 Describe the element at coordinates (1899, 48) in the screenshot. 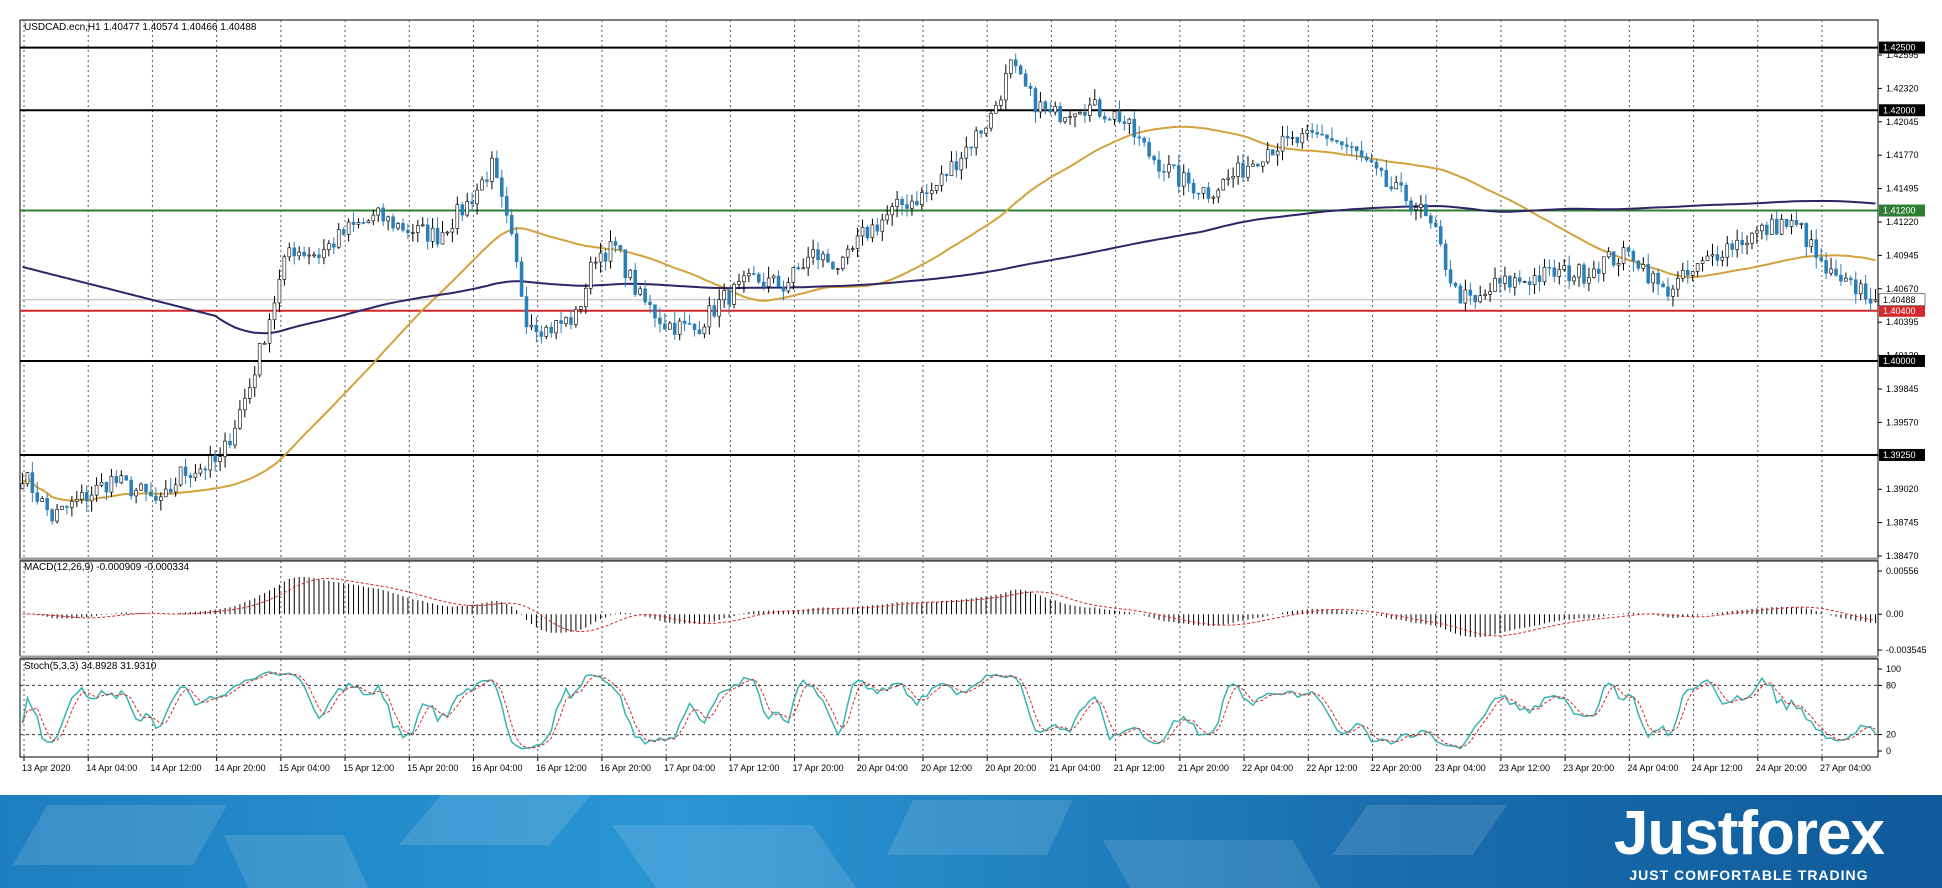

I see `level-label: 1.42500` at that location.